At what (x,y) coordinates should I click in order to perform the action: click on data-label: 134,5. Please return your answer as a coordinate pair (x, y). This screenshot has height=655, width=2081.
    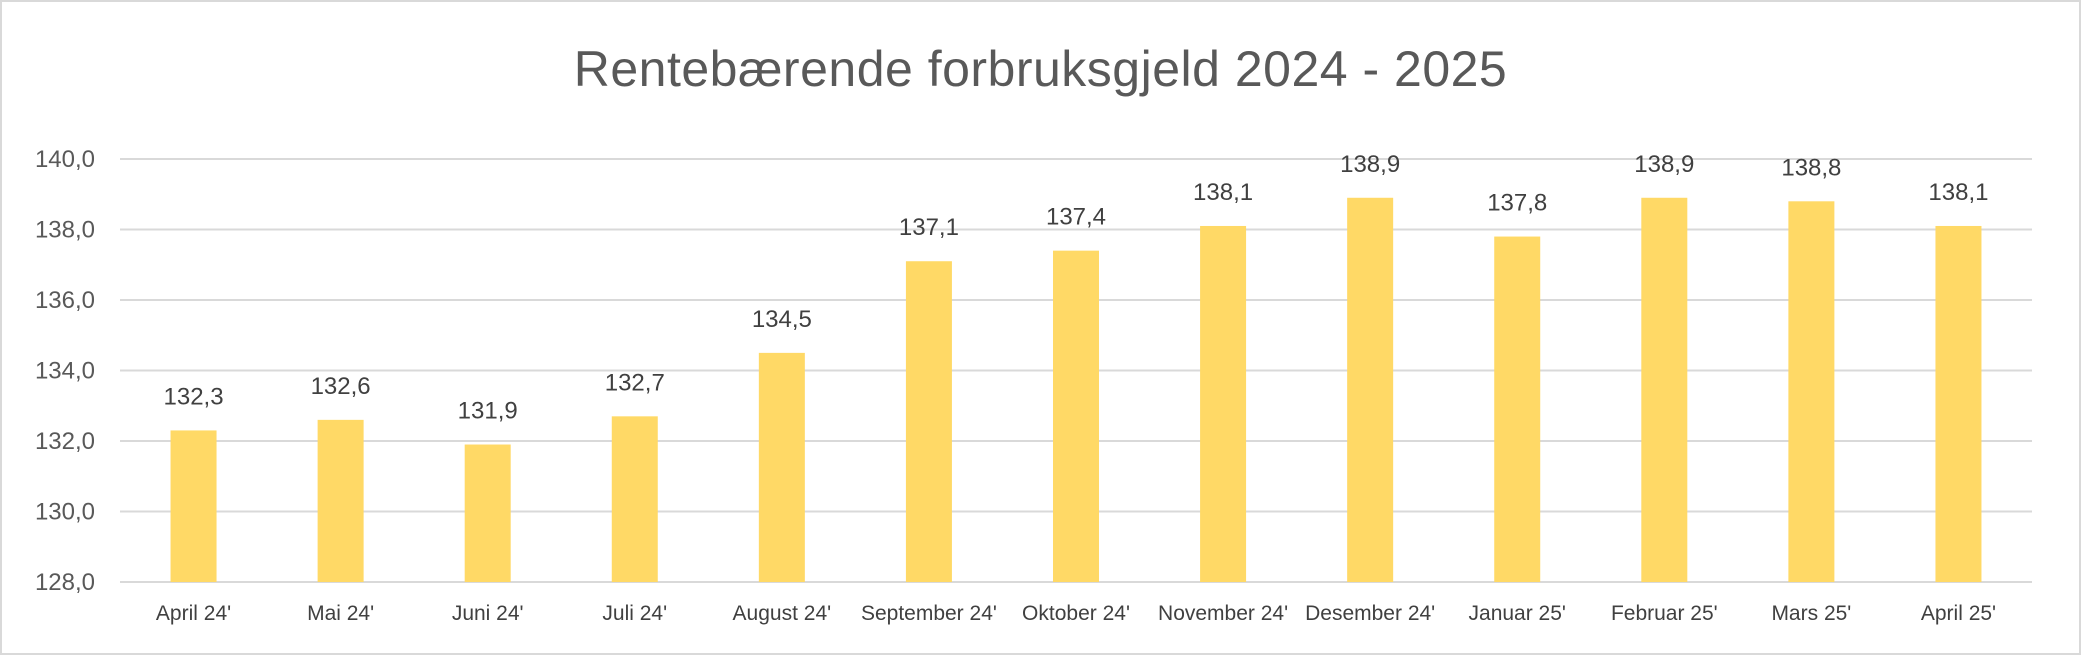
    Looking at the image, I should click on (782, 319).